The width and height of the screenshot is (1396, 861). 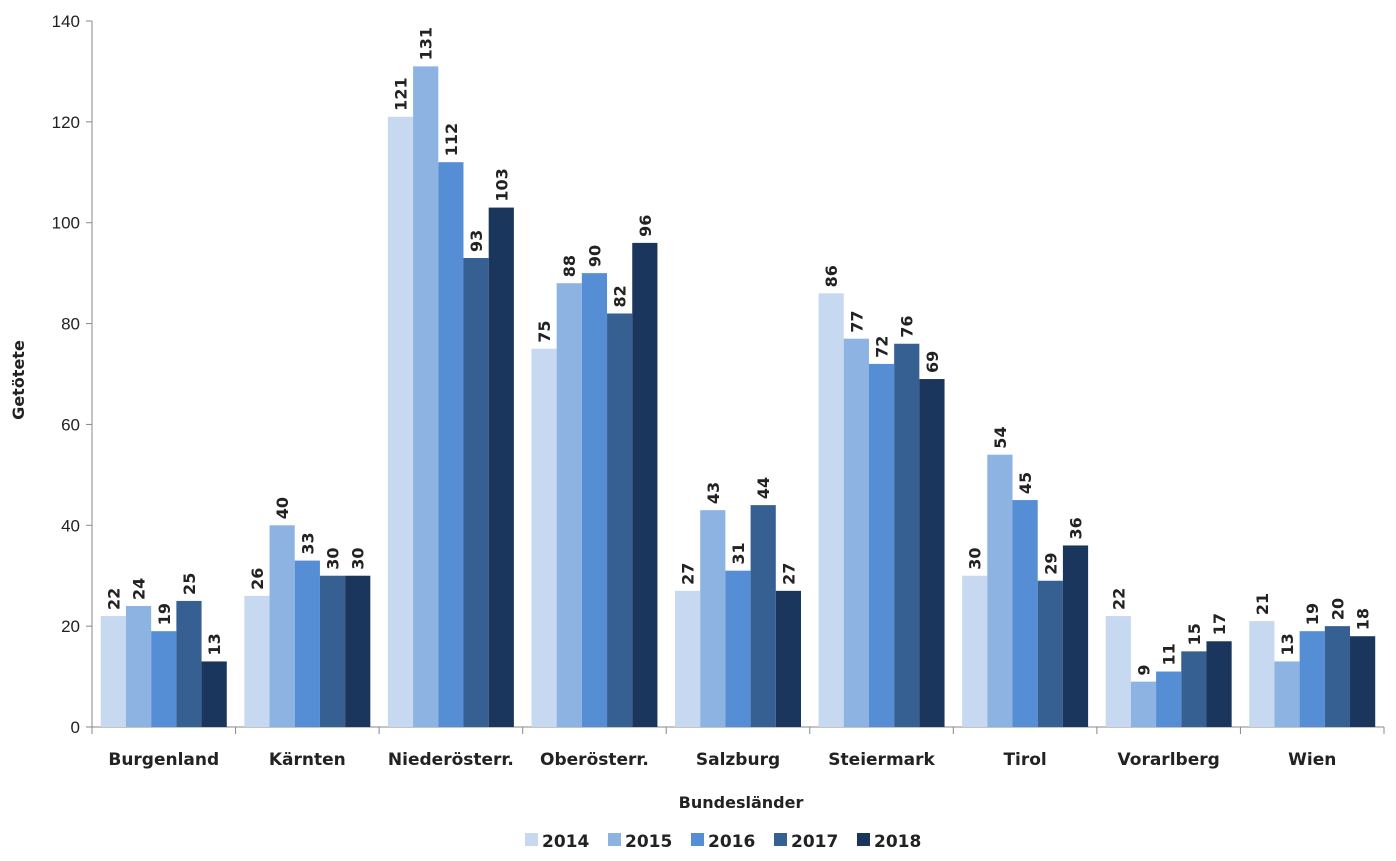 What do you see at coordinates (569, 266) in the screenshot?
I see `data-label: 88` at bounding box center [569, 266].